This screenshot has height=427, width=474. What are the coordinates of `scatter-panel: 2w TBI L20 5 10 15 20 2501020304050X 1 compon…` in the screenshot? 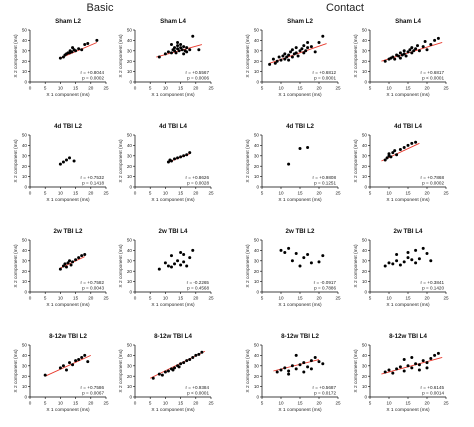 It's located at (61, 268).